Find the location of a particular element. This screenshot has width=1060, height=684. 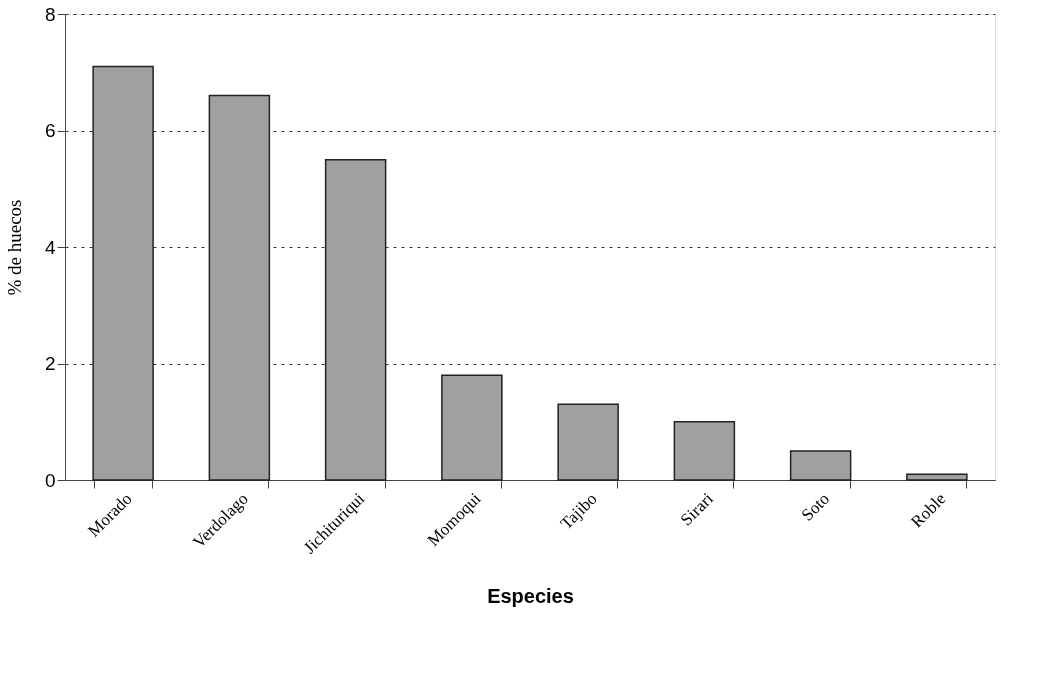

y-tick-label: 6 is located at coordinates (50, 130).